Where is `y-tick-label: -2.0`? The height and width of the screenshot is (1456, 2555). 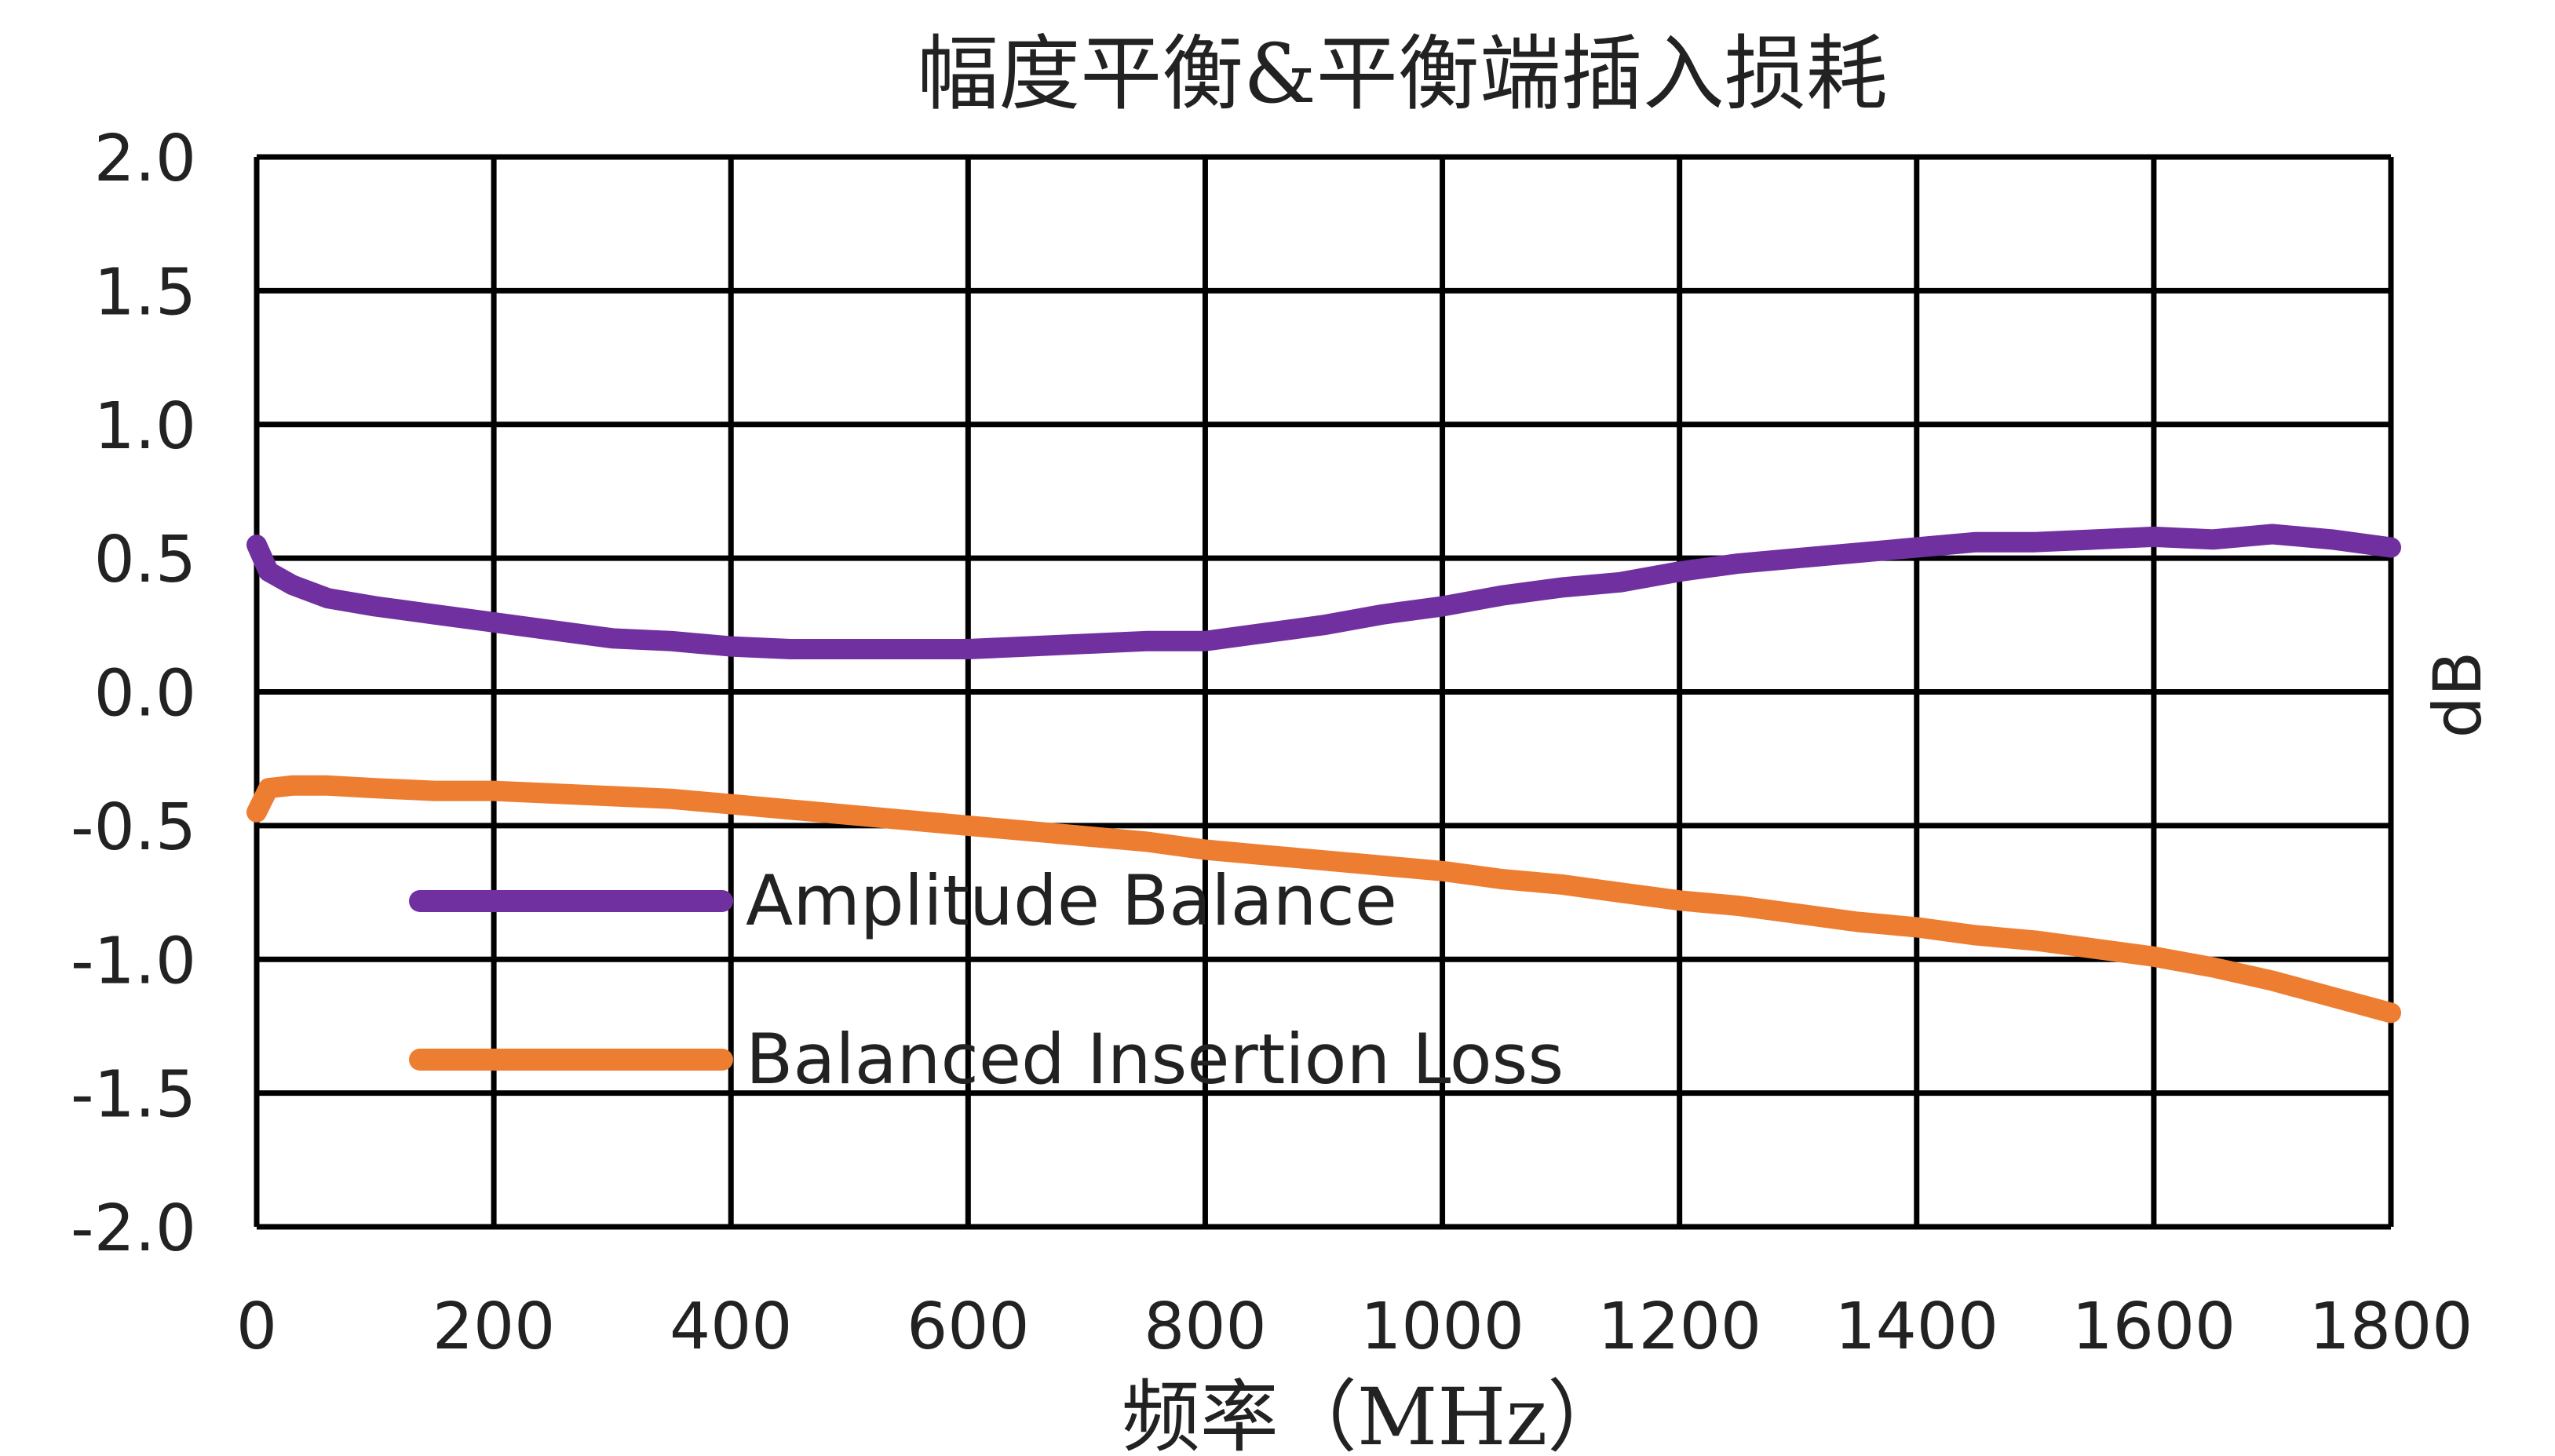 y-tick-label: -2.0 is located at coordinates (133, 1228).